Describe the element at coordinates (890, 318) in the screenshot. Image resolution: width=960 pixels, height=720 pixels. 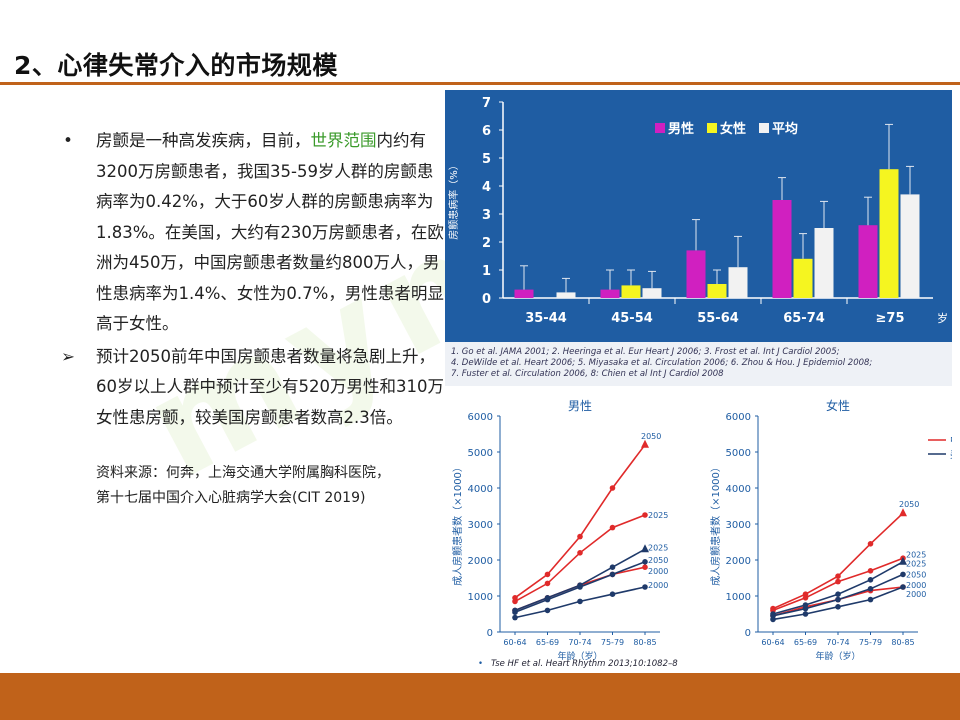
I see `bar-x-tick-label: ≥75` at that location.